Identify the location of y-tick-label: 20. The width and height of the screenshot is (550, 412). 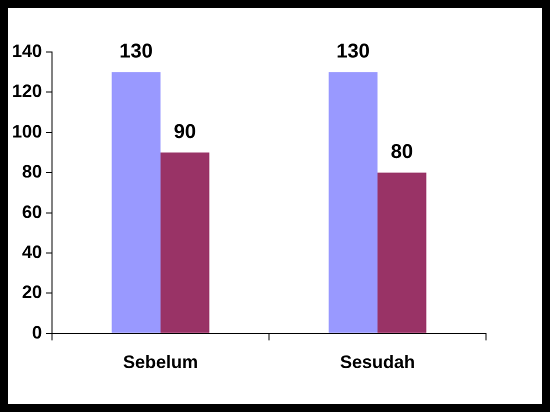
(32, 292).